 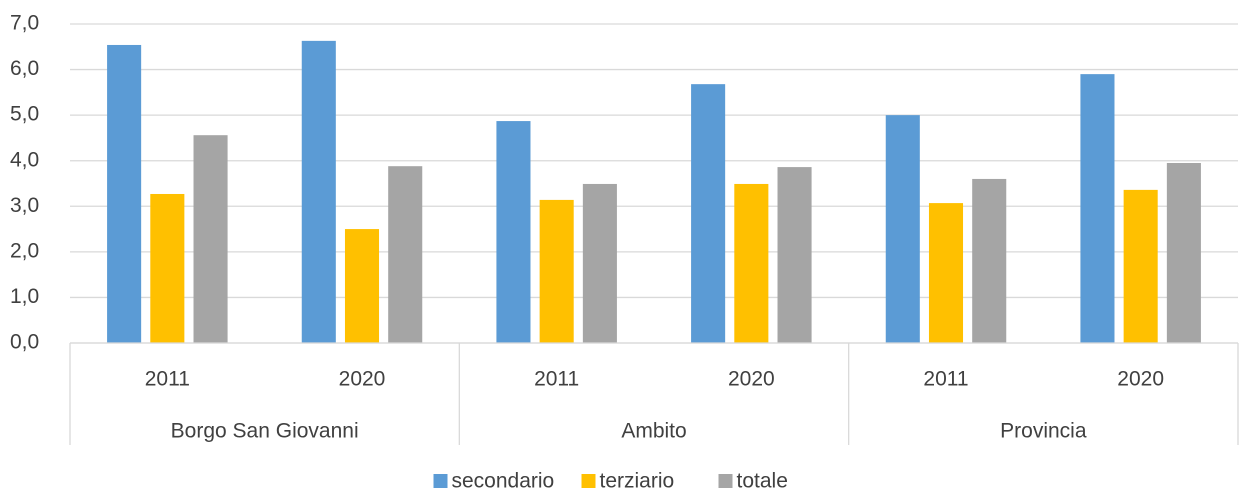 What do you see at coordinates (1043, 431) in the screenshot?
I see `group-label: Provincia` at bounding box center [1043, 431].